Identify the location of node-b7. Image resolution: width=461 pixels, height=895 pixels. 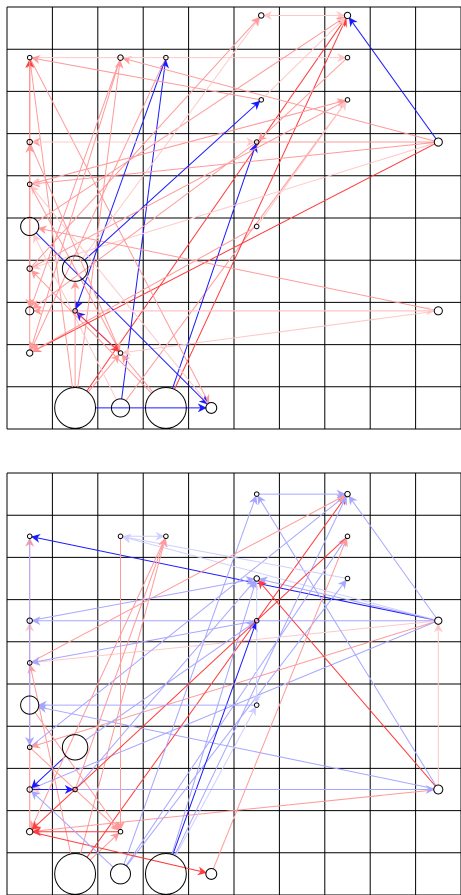
(256, 578).